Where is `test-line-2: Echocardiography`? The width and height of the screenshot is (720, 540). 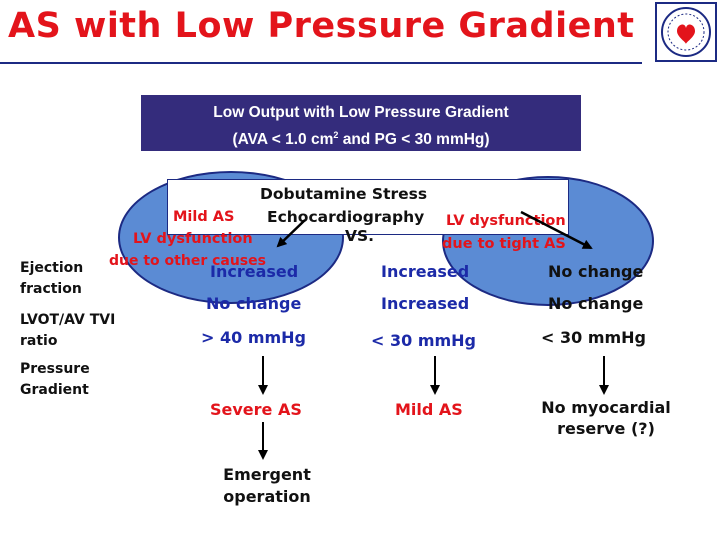 test-line-2: Echocardiography is located at coordinates (346, 217).